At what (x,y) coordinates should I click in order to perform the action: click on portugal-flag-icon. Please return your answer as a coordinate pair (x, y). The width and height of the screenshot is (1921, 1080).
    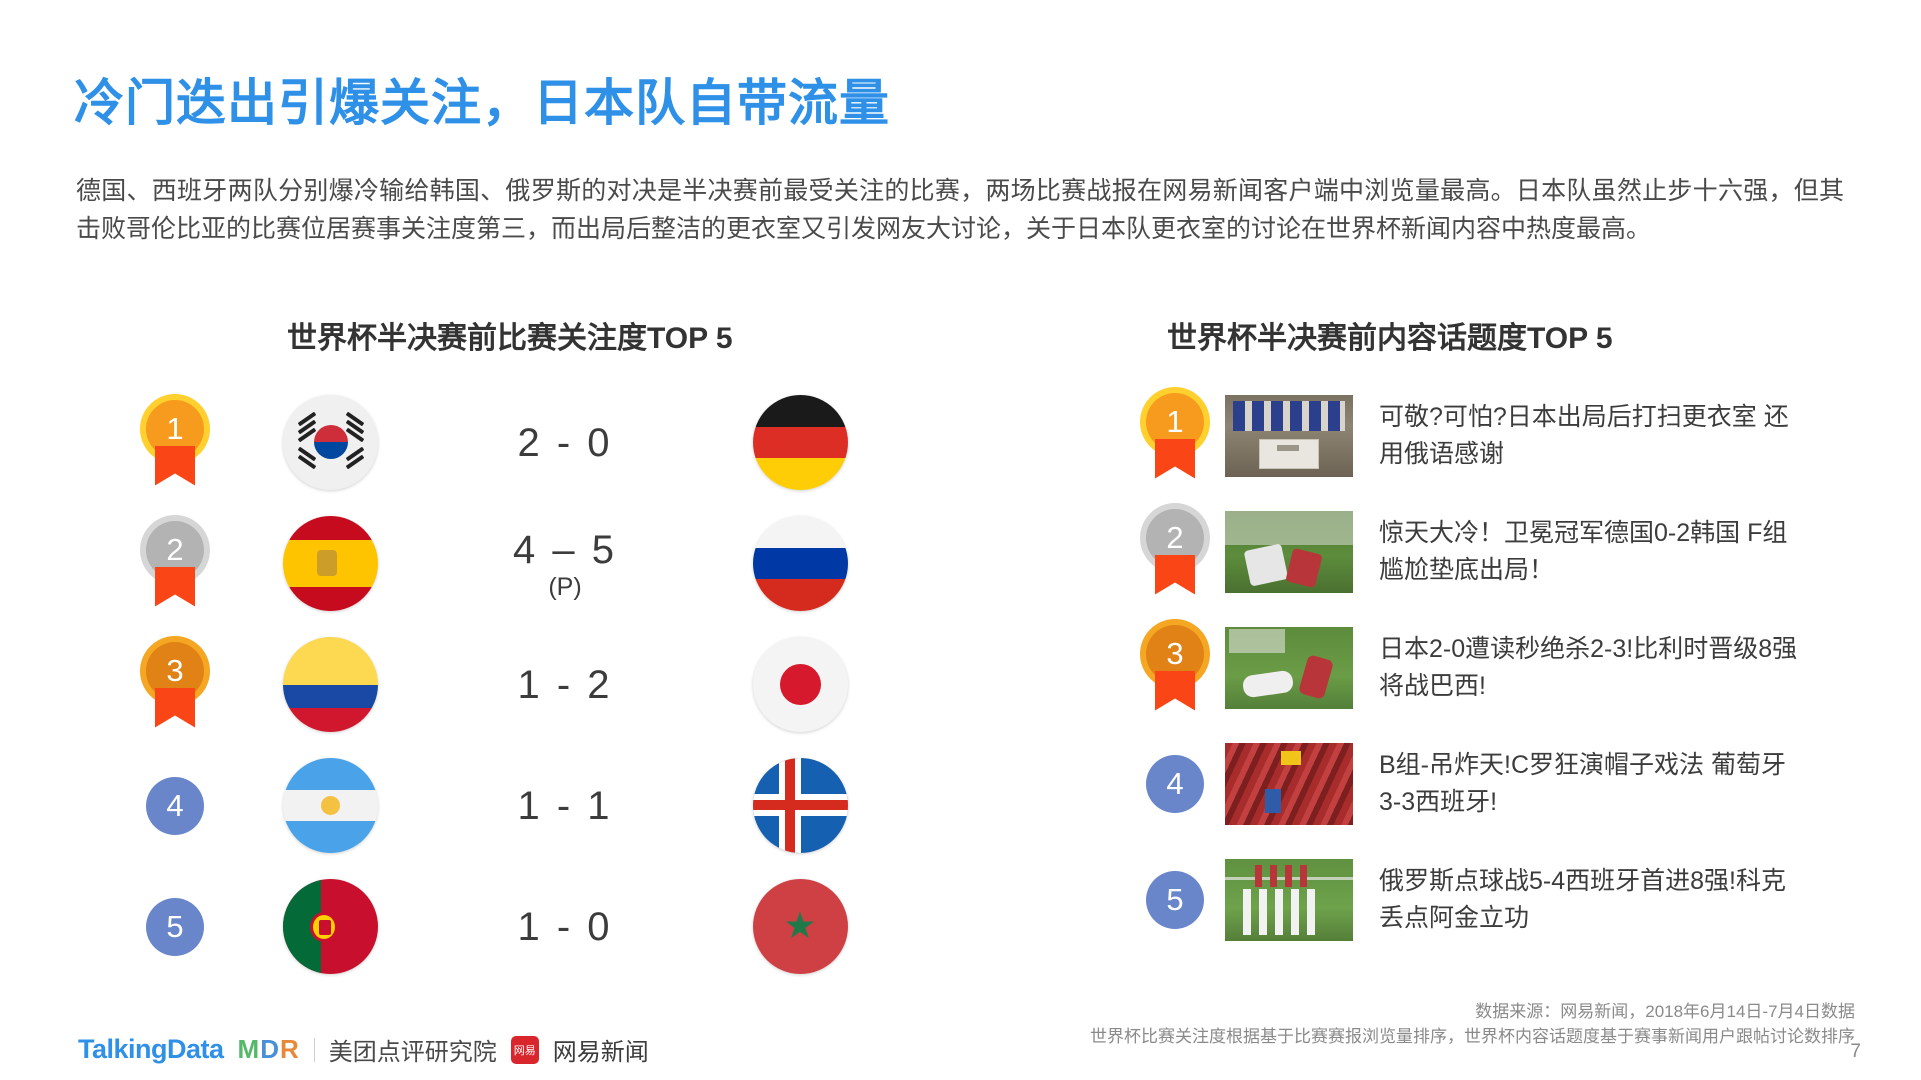
    Looking at the image, I should click on (330, 926).